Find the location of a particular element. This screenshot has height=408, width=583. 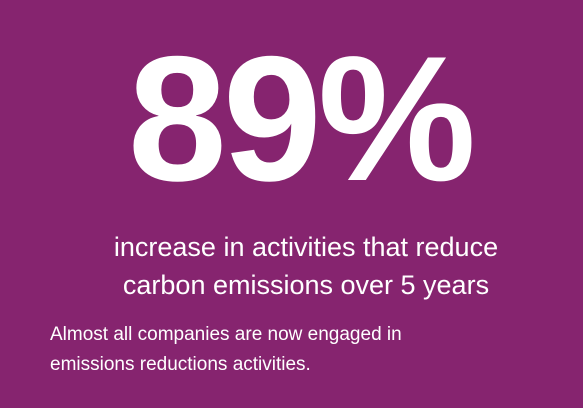

body-line: emissions reductions activities. is located at coordinates (180, 364).